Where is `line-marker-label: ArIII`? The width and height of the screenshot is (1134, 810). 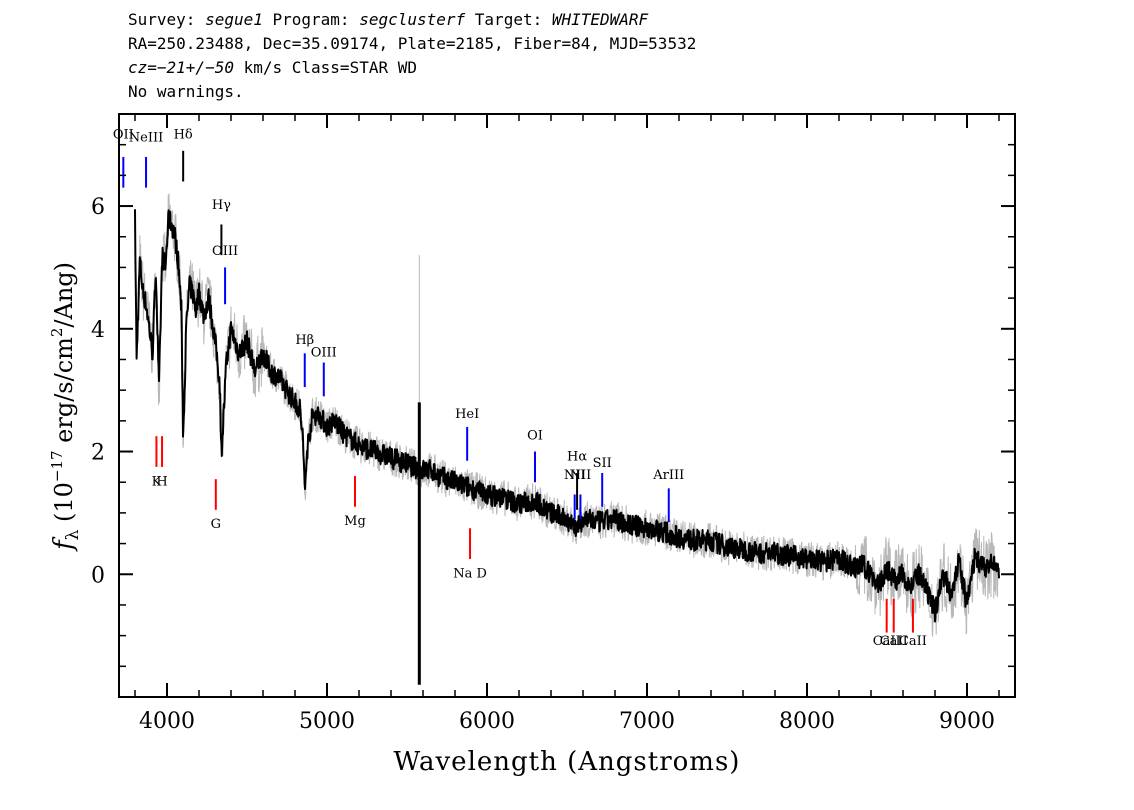
line-marker-label: ArIII is located at coordinates (668, 475).